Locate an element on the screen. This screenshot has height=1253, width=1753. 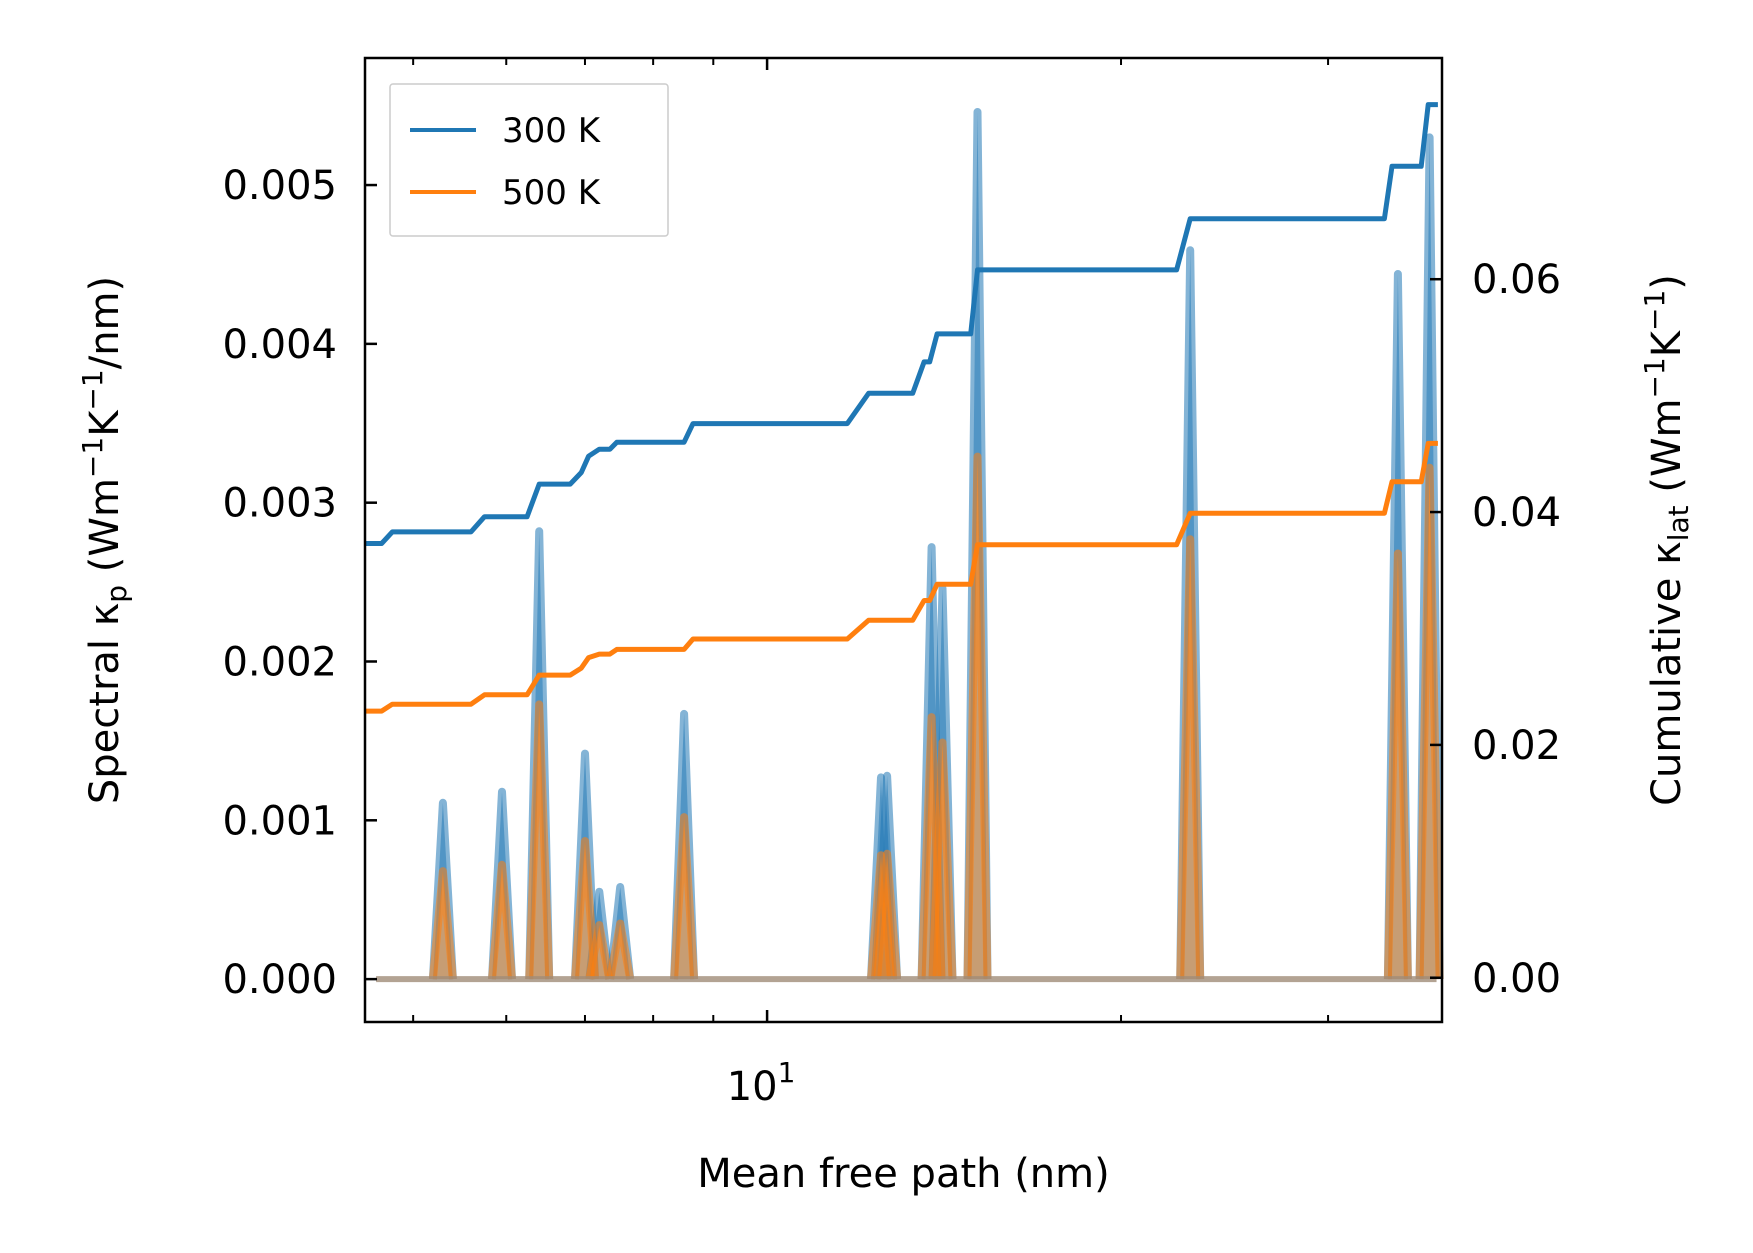
cumulative-line-500k is located at coordinates (901, 577).